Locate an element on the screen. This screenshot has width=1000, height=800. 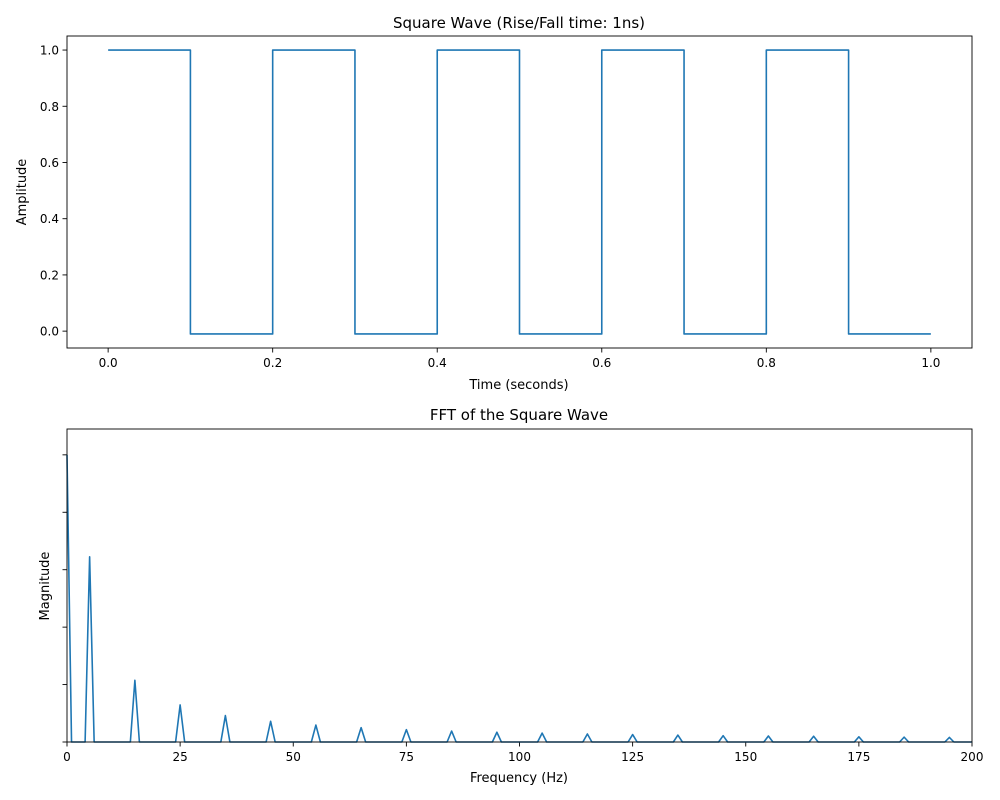
square-wave-ylabel: Amplitude is located at coordinates (22, 192).